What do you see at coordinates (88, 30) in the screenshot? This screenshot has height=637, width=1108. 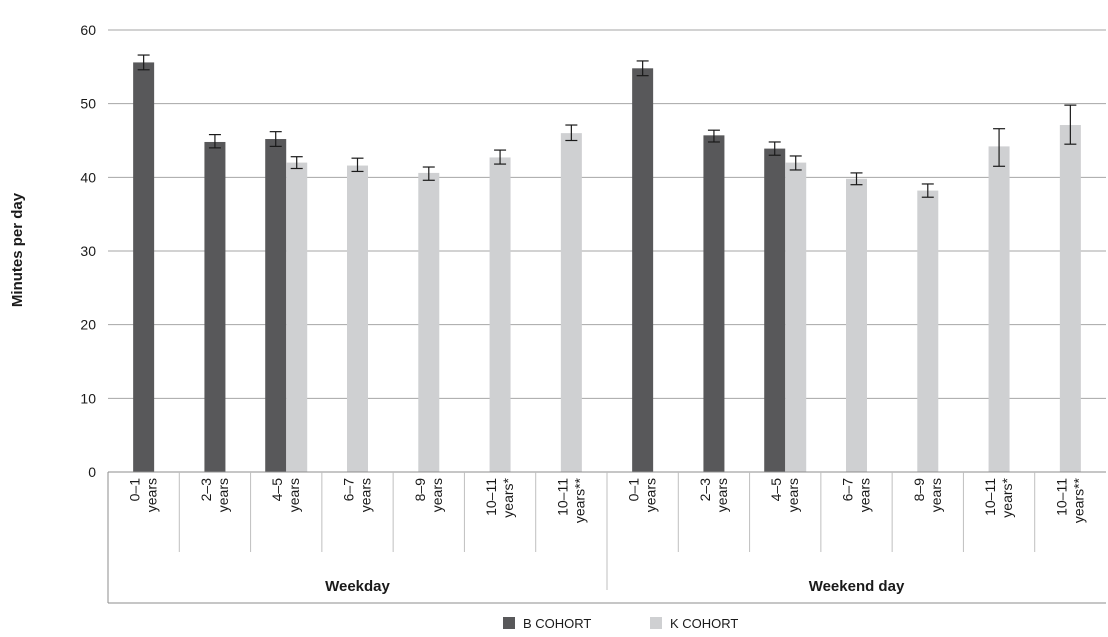 I see `y-tick-label: 60` at bounding box center [88, 30].